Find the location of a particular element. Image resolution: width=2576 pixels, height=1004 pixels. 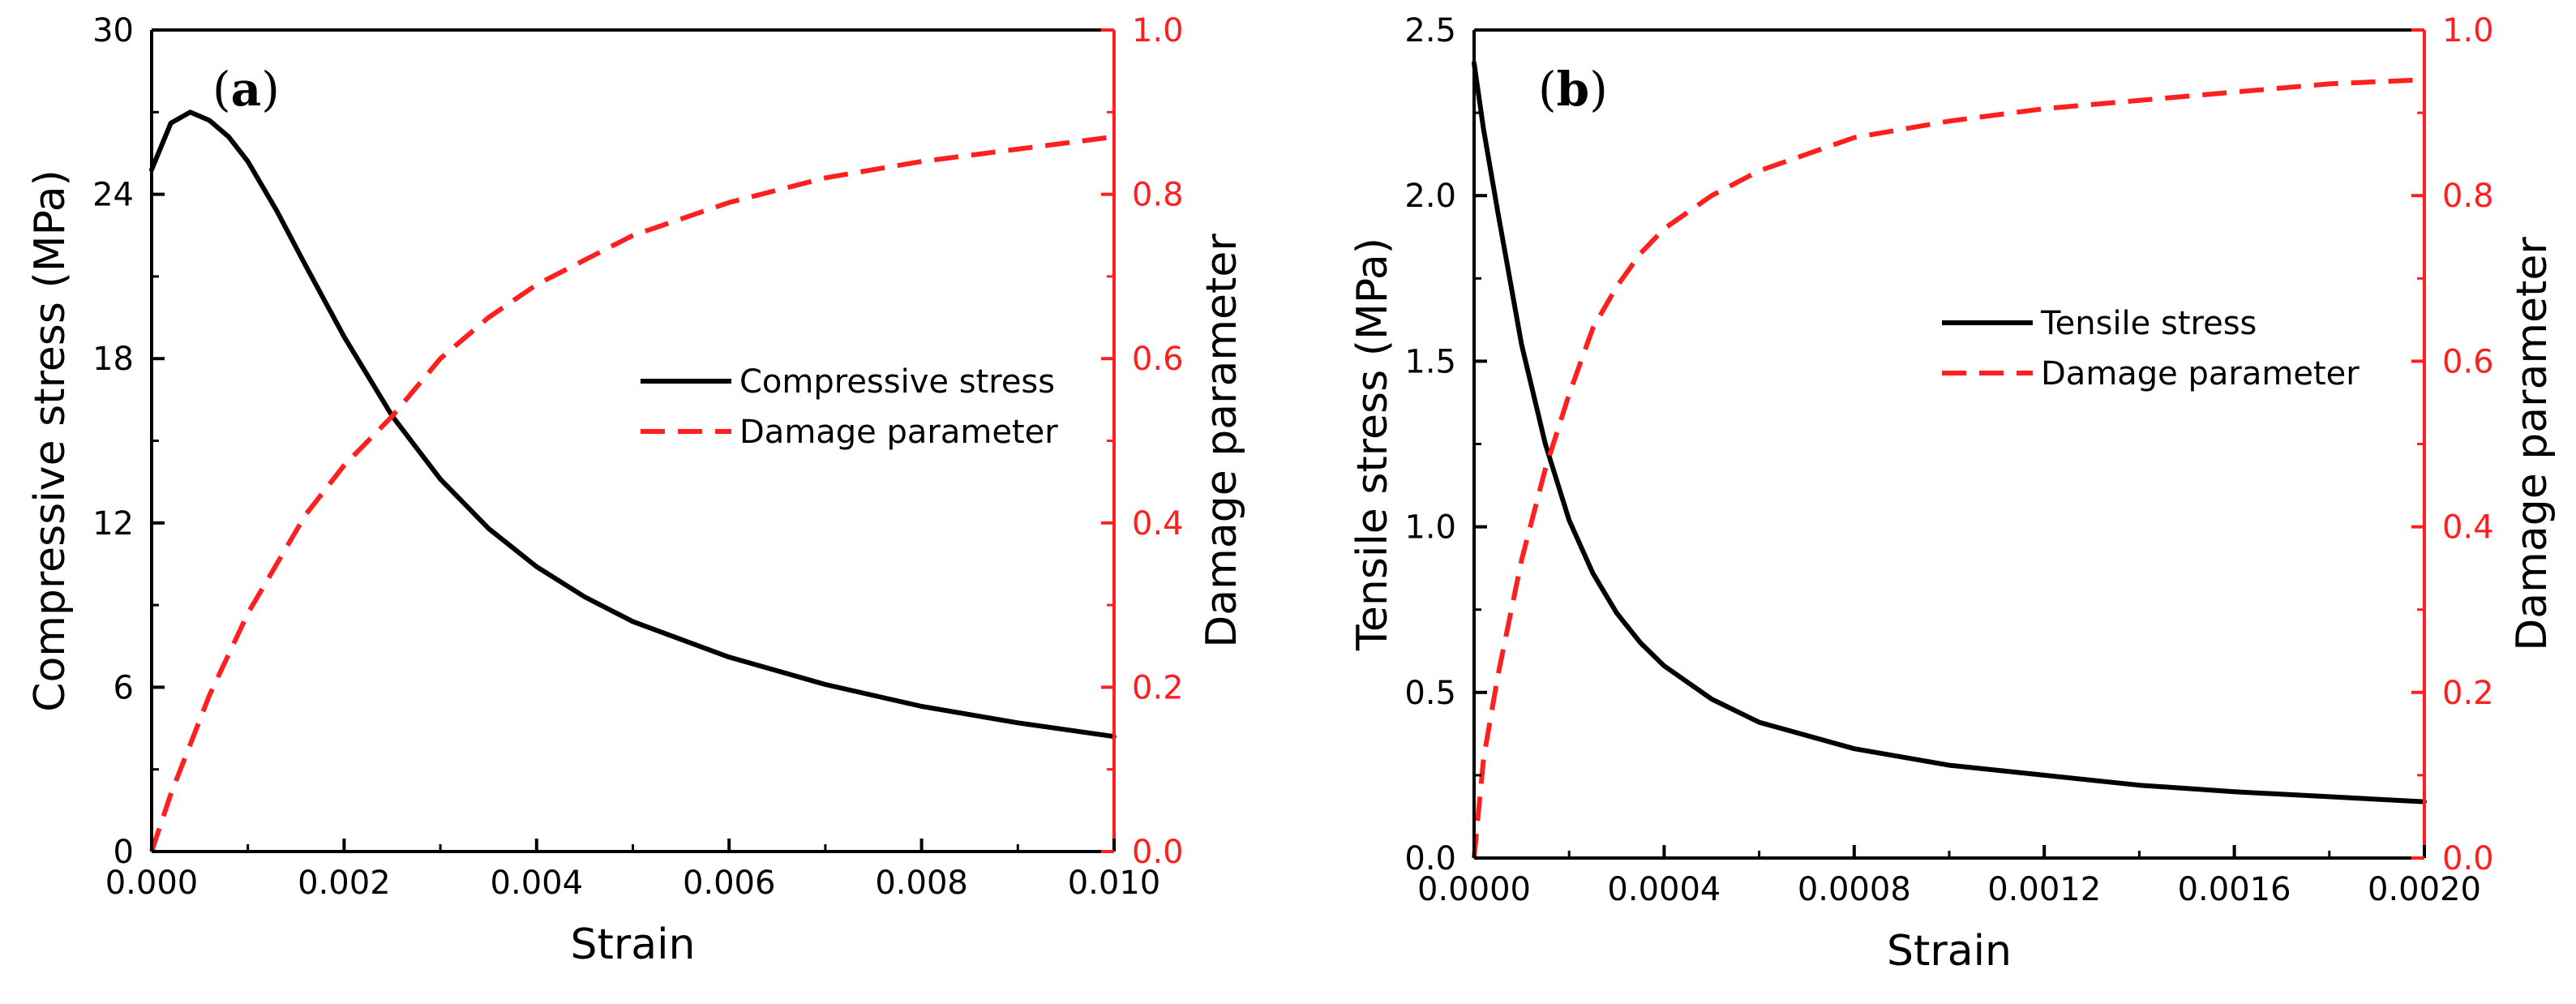

y-tick-label: 30 is located at coordinates (113, 30).